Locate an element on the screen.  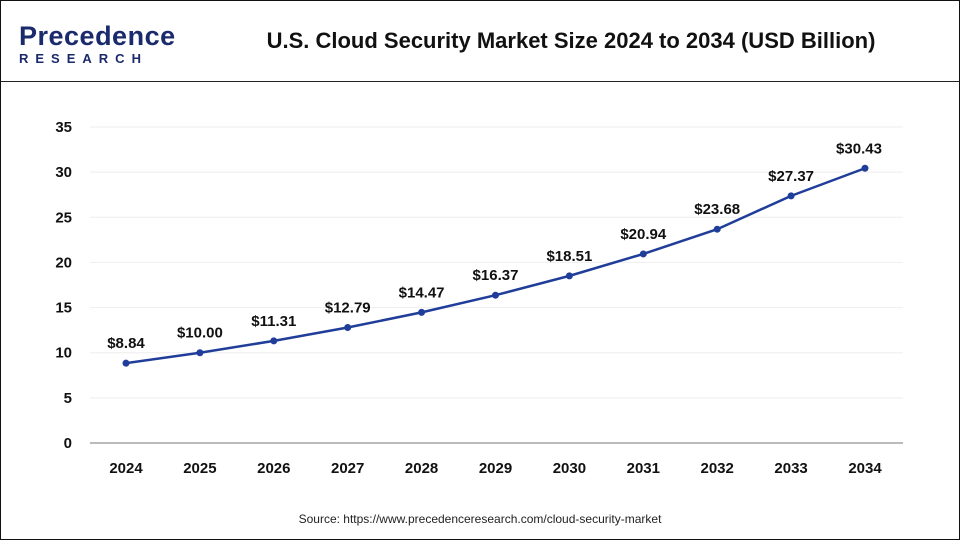
data-label: $23.68 is located at coordinates (717, 209).